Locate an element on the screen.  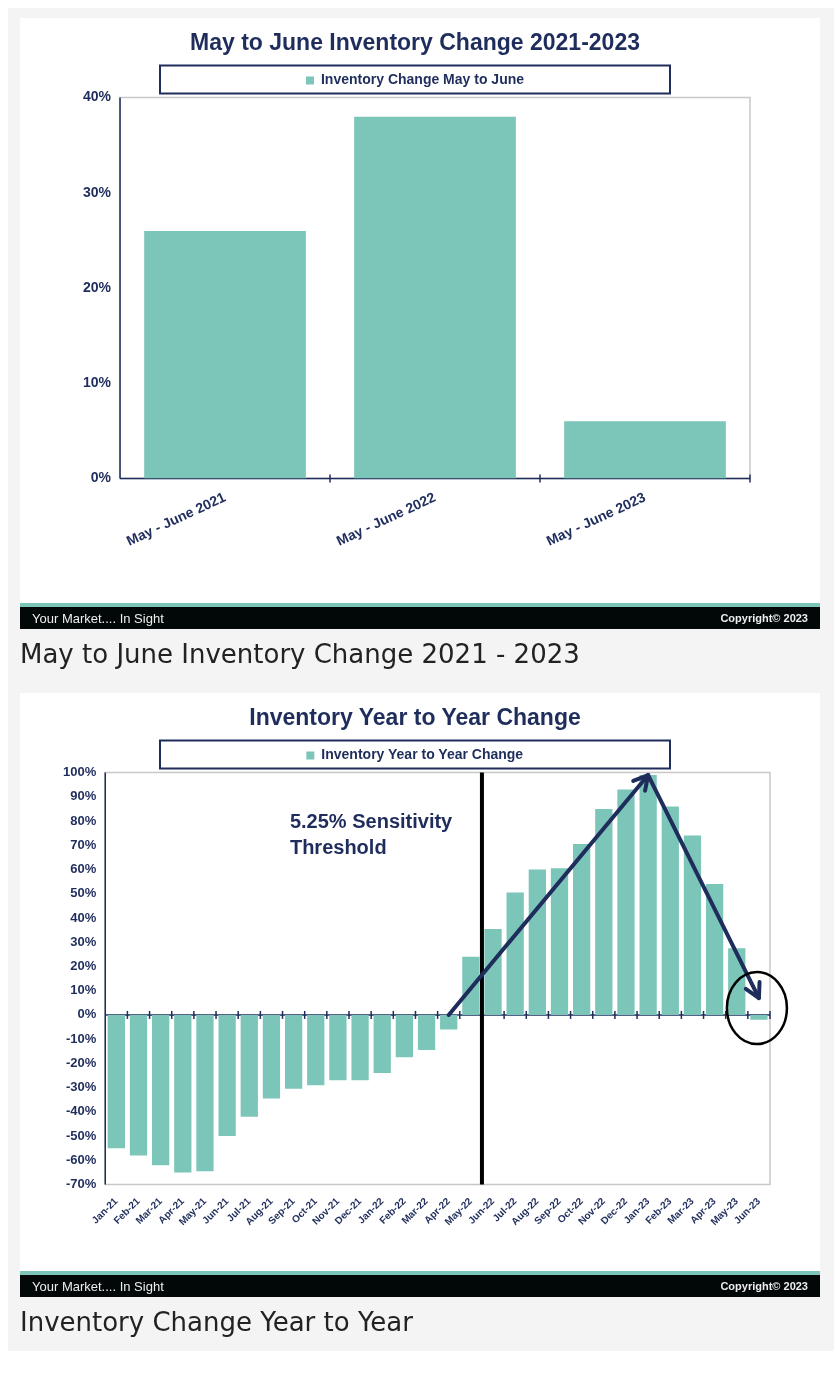
y-tick-label: -50% is located at coordinates (81, 1135).